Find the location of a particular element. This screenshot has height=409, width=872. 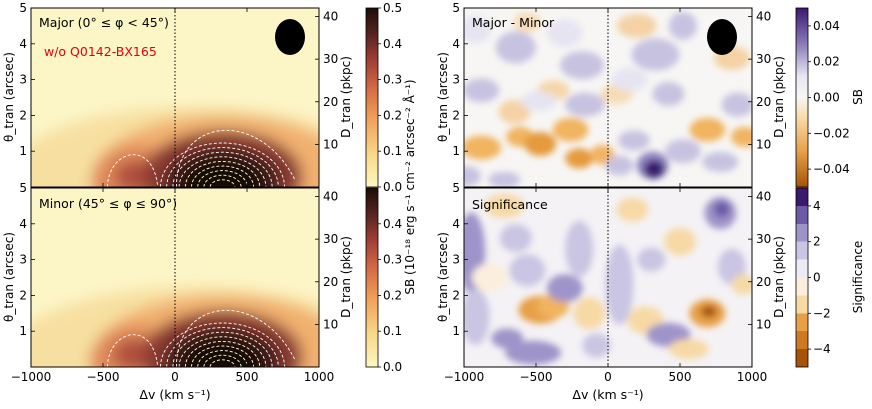

significance-heatmap is located at coordinates (608, 279).